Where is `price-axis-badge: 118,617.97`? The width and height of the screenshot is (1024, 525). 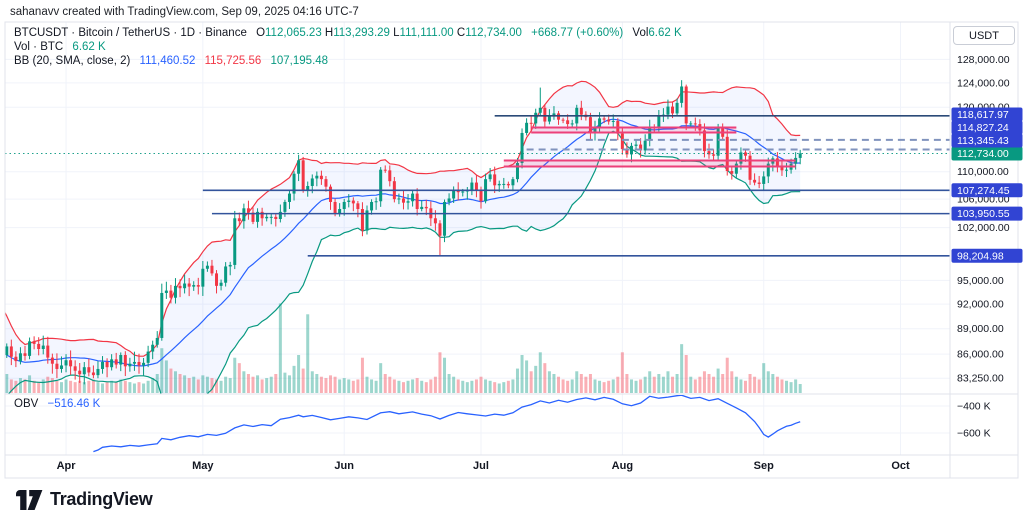
price-axis-badge: 118,617.97 is located at coordinates (987, 114).